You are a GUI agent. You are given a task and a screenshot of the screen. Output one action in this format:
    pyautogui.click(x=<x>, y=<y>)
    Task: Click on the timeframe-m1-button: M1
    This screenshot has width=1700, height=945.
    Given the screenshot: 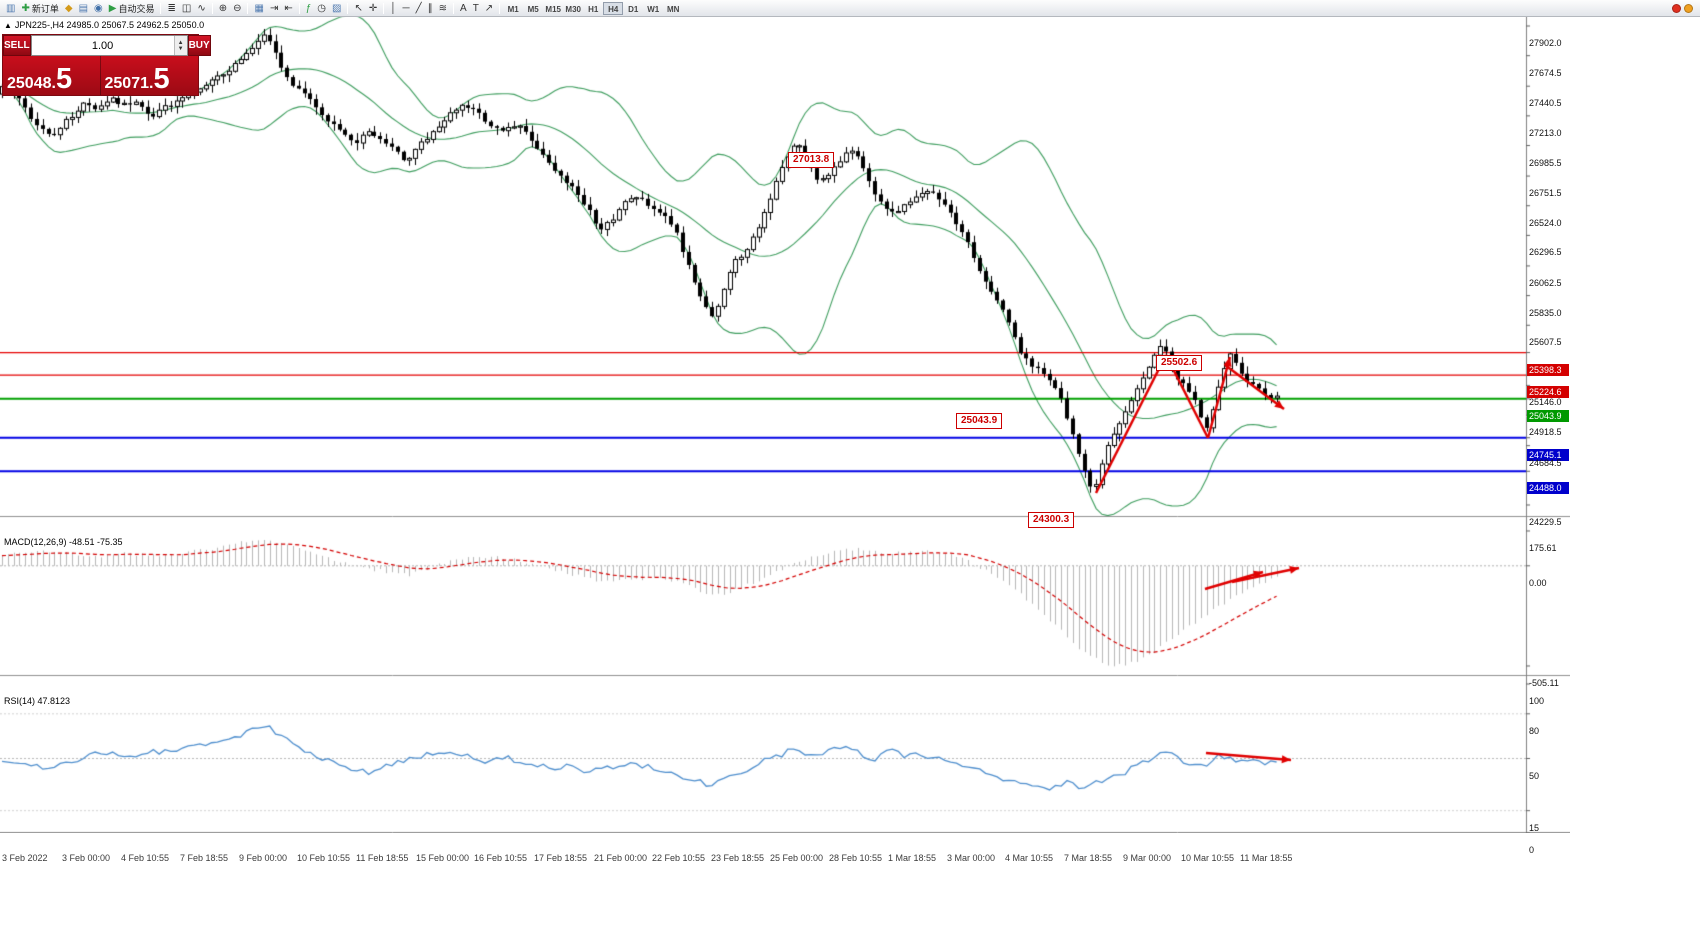 What is the action you would take?
    pyautogui.click(x=513, y=9)
    